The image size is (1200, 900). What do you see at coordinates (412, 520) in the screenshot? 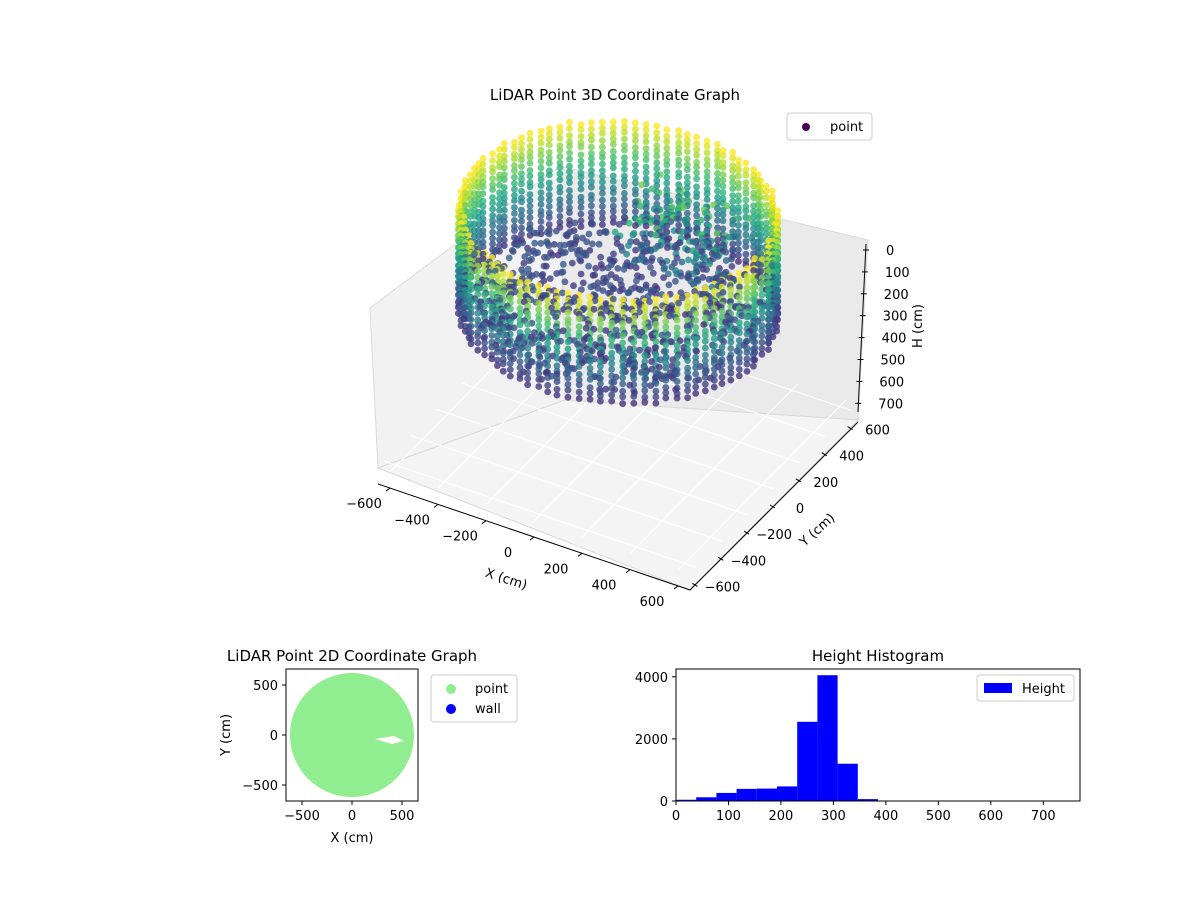
I see `x-tick-label-1: −400` at bounding box center [412, 520].